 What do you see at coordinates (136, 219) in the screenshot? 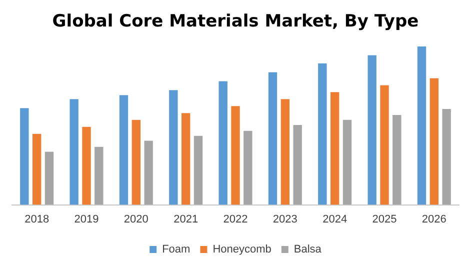
I see `x-tick-label: 2020` at bounding box center [136, 219].